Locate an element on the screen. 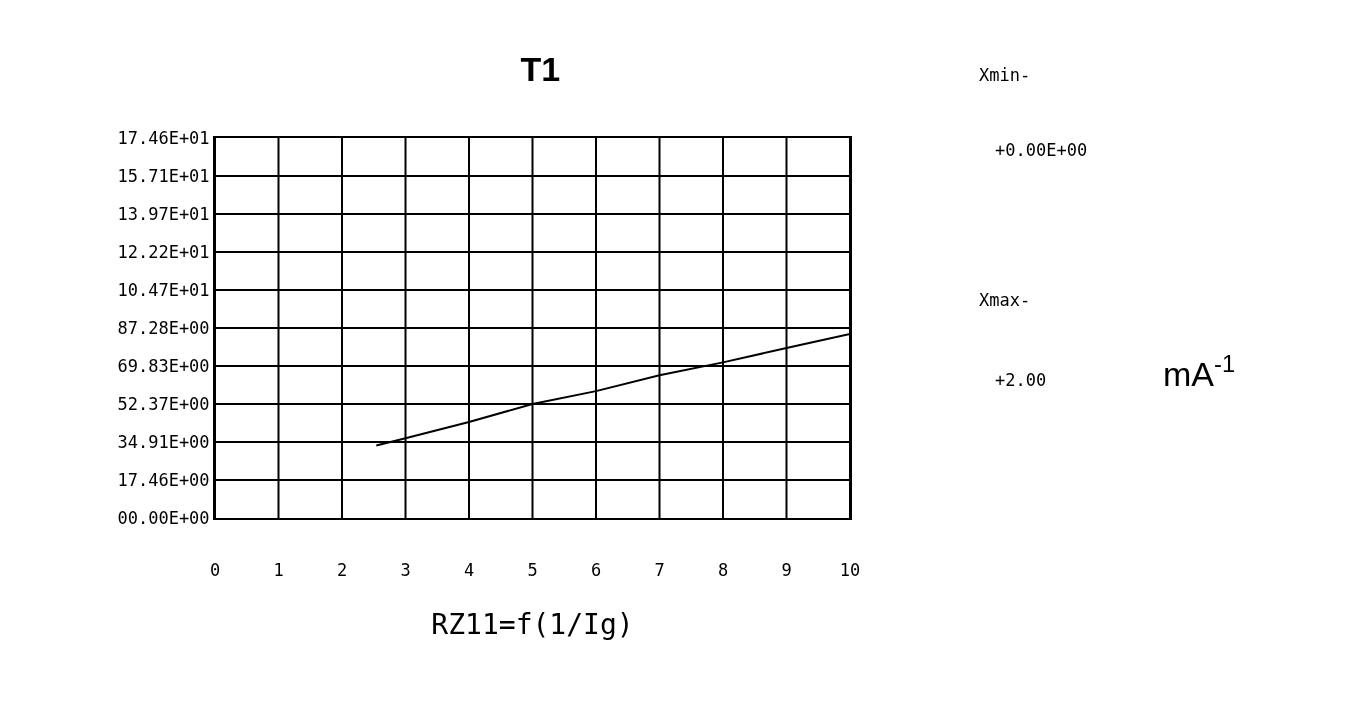 Image resolution: width=1368 pixels, height=725 pixels. y-tick-label: 15.71E+01 is located at coordinates (163, 176).